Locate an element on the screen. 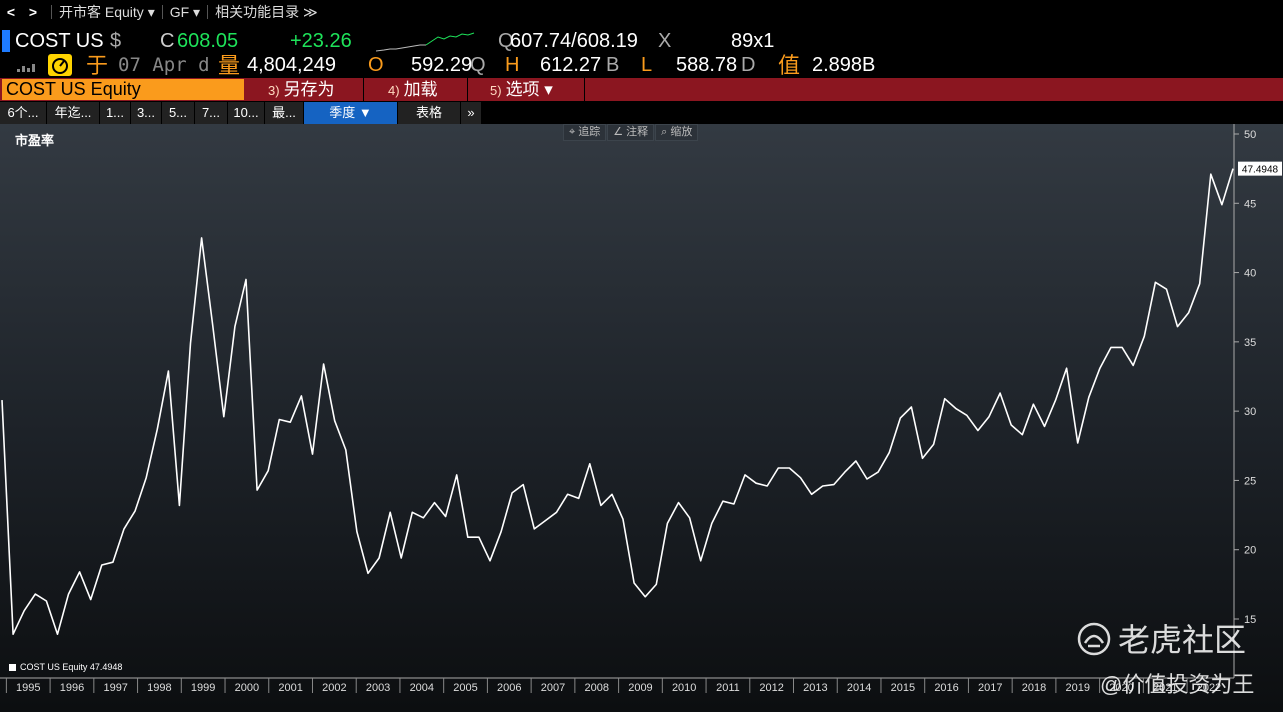 Image resolution: width=1283 pixels, height=712 pixels. ask-exchange: X is located at coordinates (665, 41).